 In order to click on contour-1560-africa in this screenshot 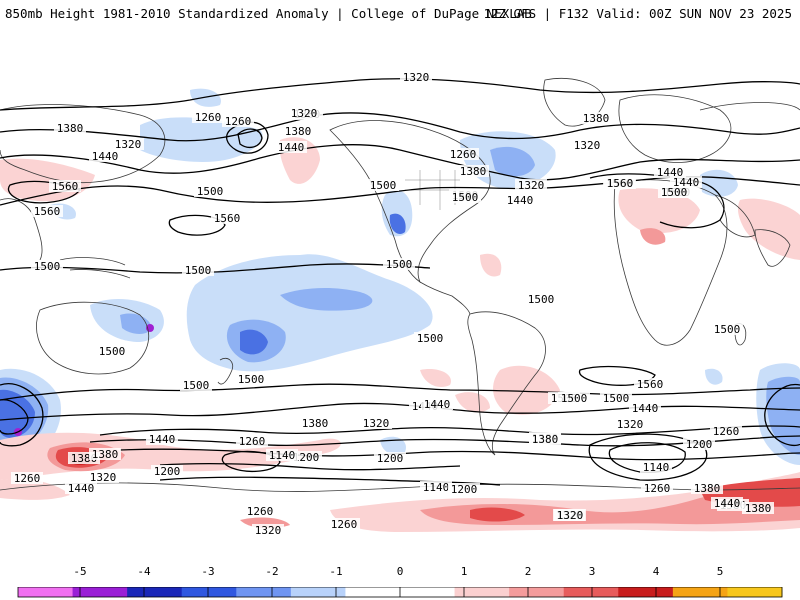, I will do `click(657, 201)`.